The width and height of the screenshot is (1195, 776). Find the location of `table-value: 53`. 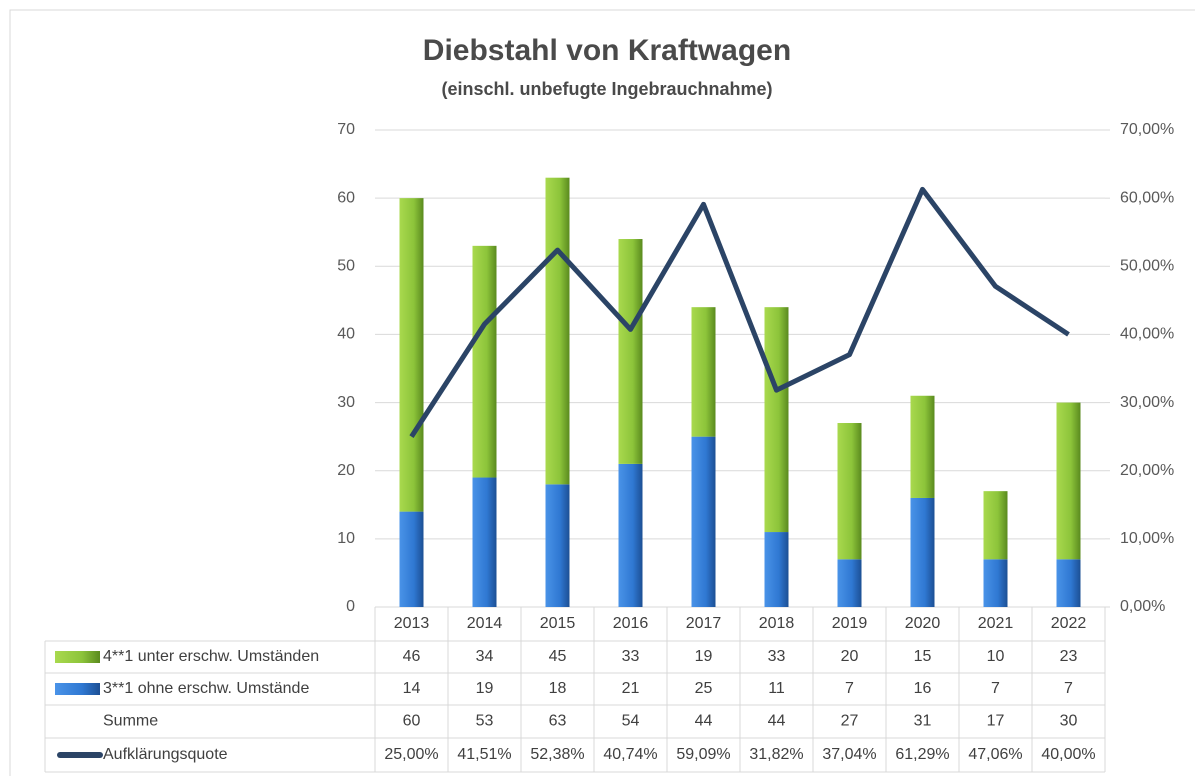

table-value: 53 is located at coordinates (485, 721).